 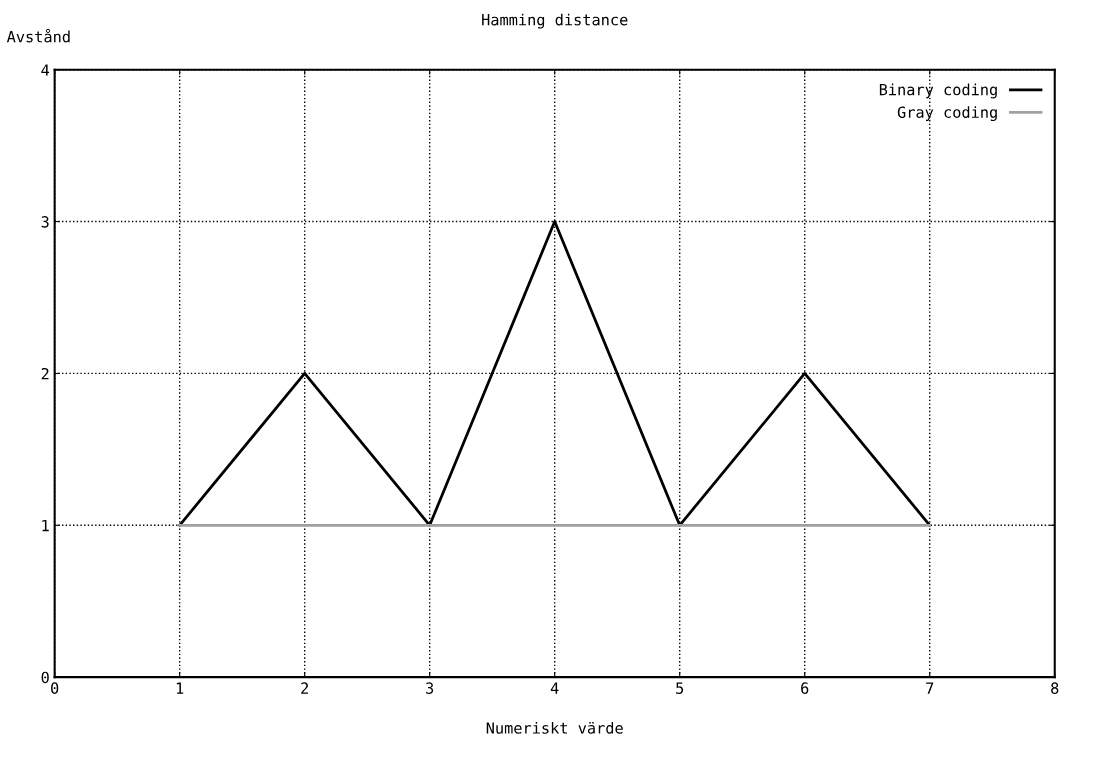 What do you see at coordinates (554, 727) in the screenshot?
I see `x-axis-title: Numeriskt värde` at bounding box center [554, 727].